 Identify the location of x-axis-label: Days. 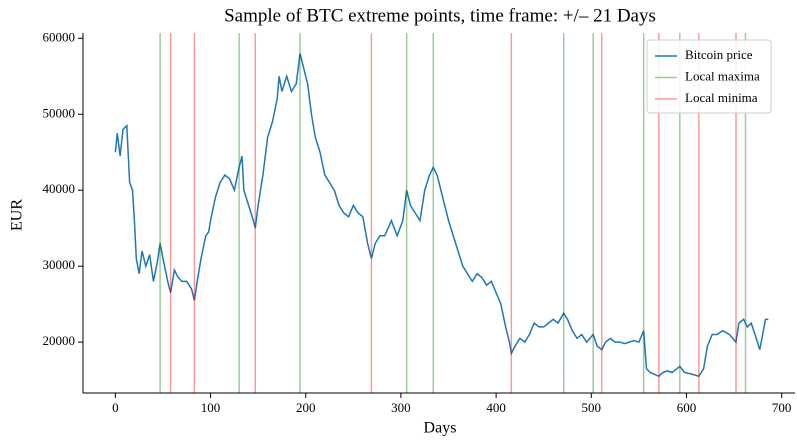
(440, 428).